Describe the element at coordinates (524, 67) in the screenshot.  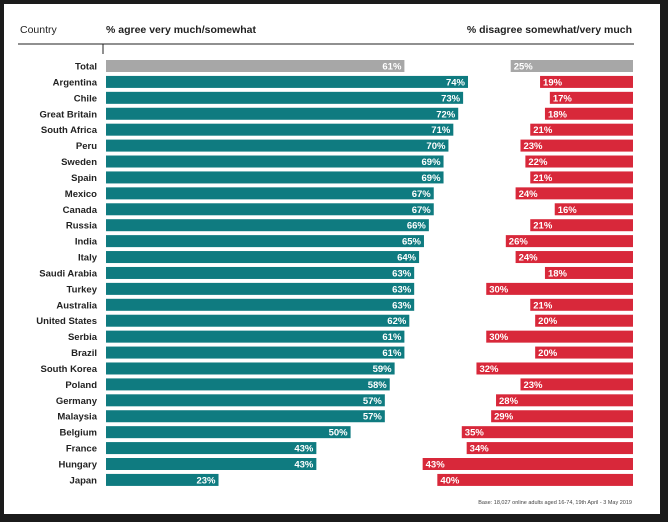
I see `disagree-value-label: 25%` at that location.